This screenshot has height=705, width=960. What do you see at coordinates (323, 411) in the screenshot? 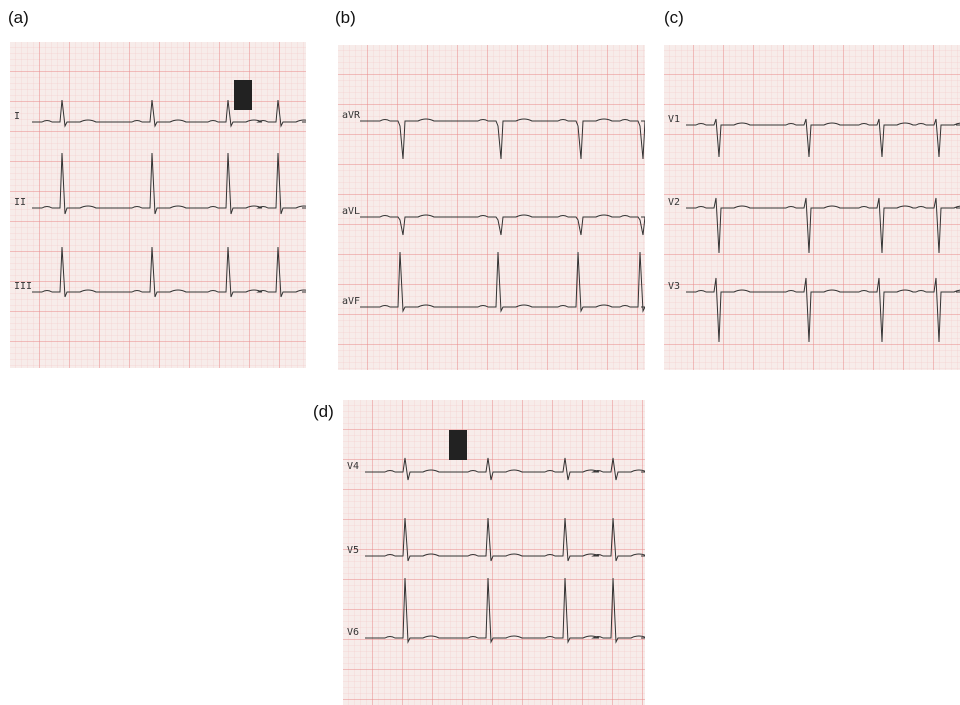
I see `panel-label: (d)` at bounding box center [323, 411].